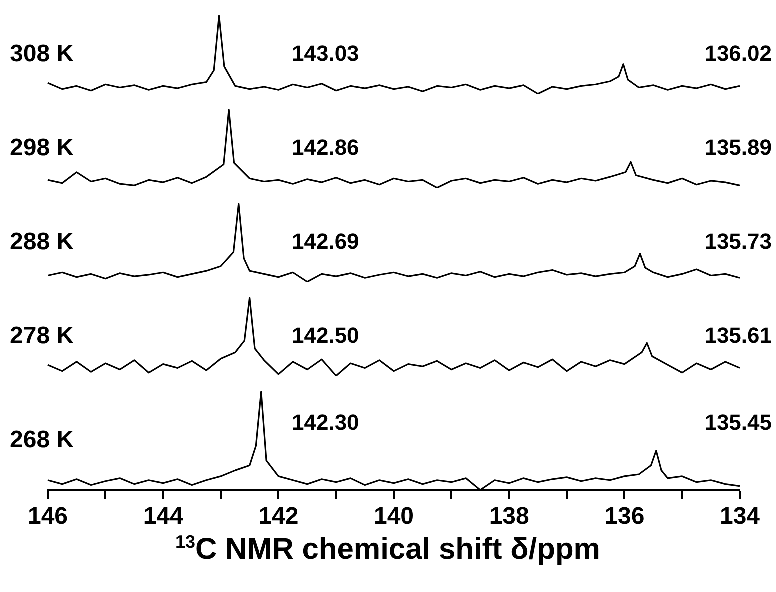 This screenshot has width=776, height=592. What do you see at coordinates (509, 516) in the screenshot?
I see `x-tick-label: 138` at bounding box center [509, 516].